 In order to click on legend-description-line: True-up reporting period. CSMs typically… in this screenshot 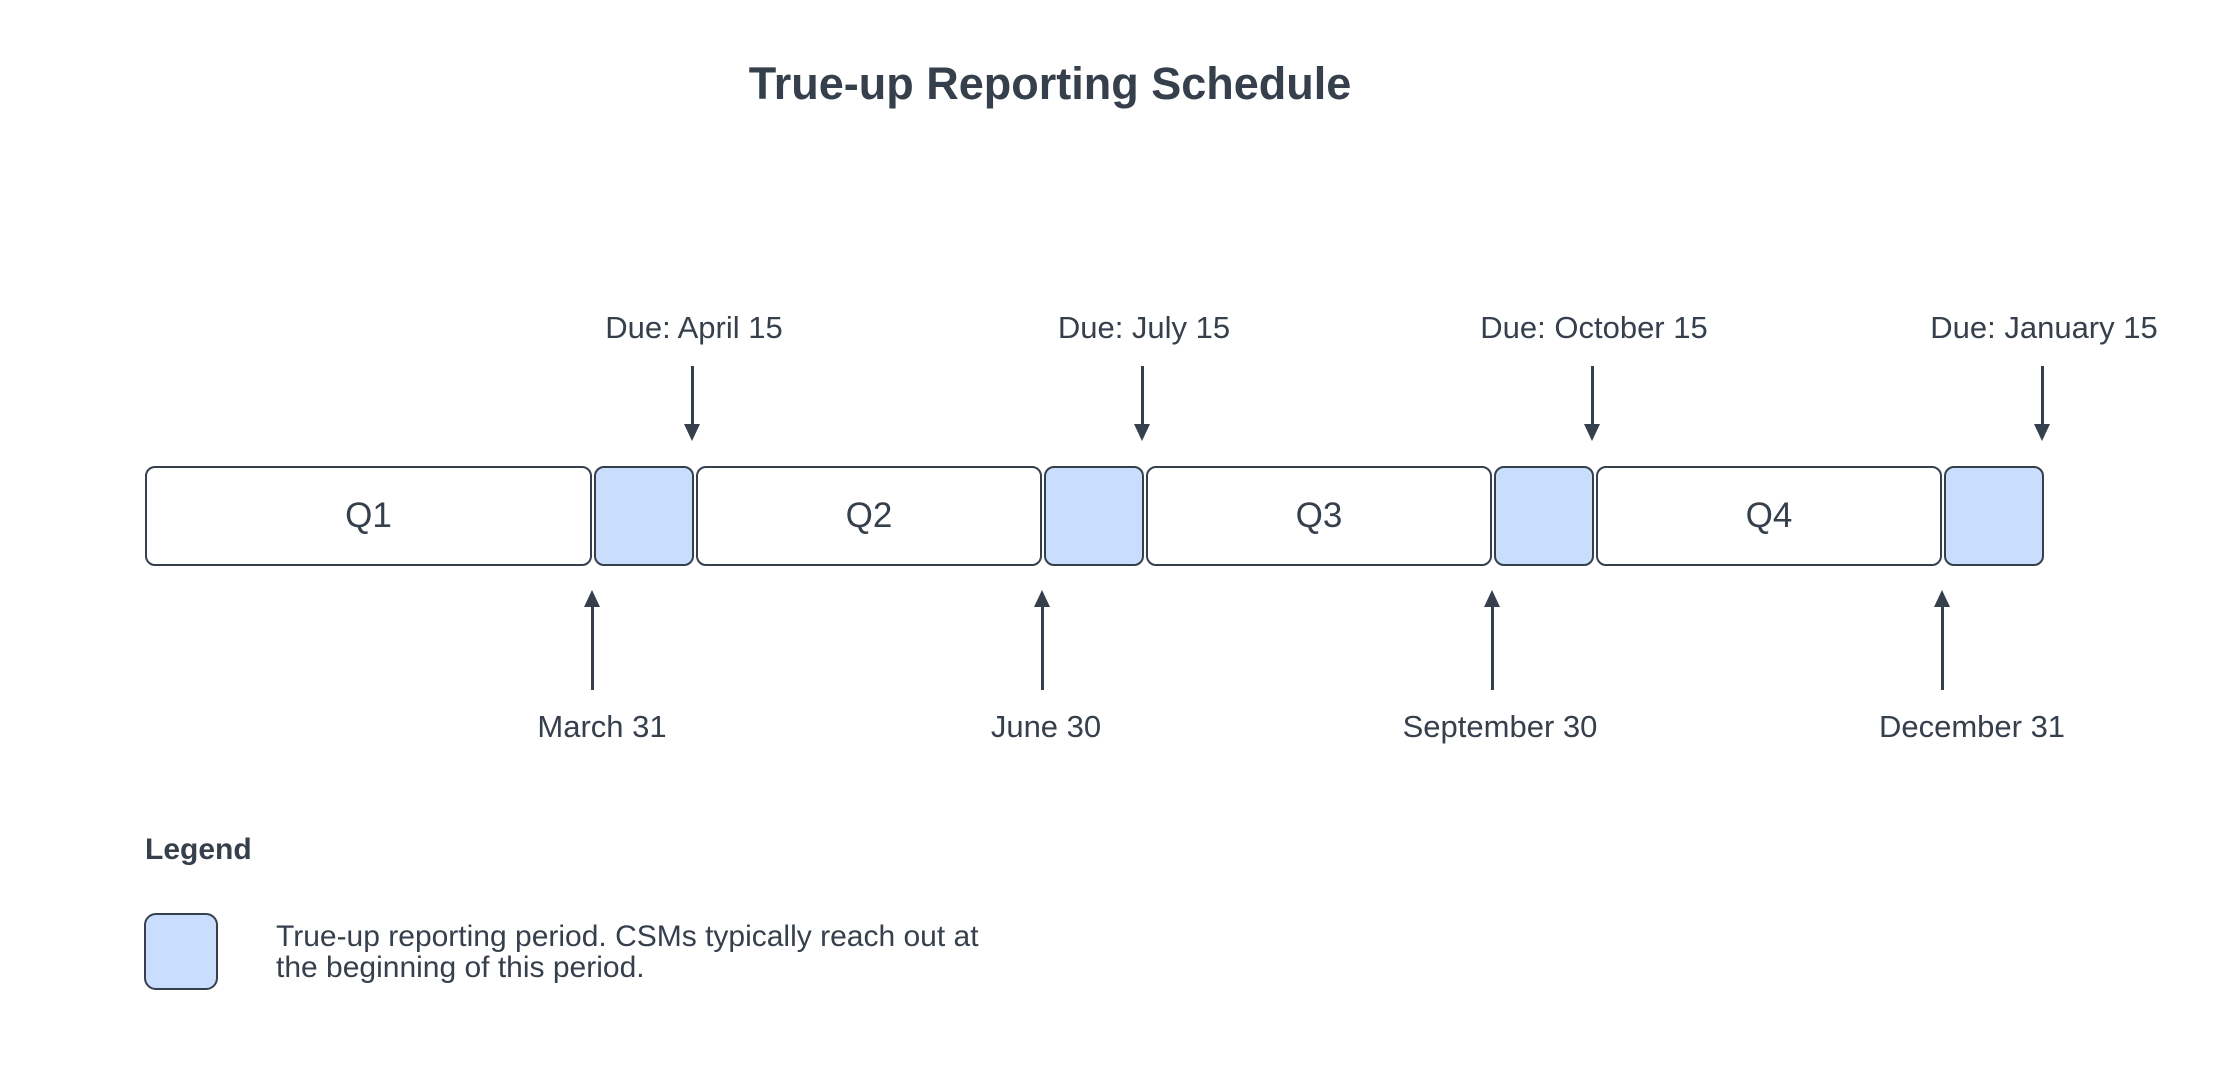, I will do `click(627, 936)`.